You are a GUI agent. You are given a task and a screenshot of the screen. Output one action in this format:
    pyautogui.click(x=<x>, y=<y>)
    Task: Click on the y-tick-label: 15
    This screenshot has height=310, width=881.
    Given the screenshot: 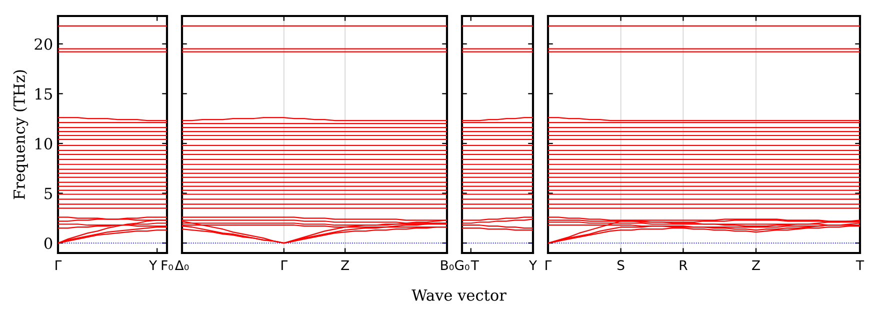 What is the action you would take?
    pyautogui.click(x=44, y=94)
    